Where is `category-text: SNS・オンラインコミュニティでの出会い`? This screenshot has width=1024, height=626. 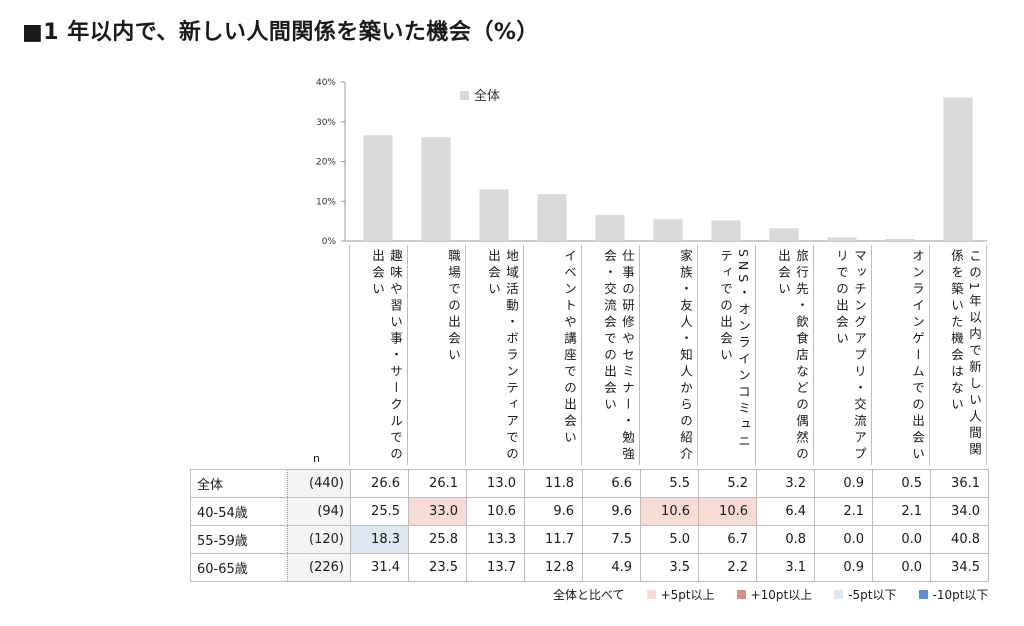 category-text: SNS・オンラインコミュニティでの出会い is located at coordinates (734, 350).